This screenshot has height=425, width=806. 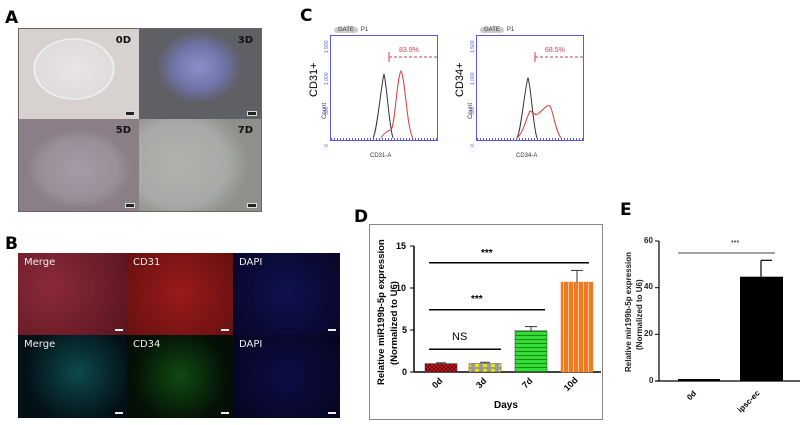 I want to click on micrograph-7d: 7D, so click(x=200, y=165).